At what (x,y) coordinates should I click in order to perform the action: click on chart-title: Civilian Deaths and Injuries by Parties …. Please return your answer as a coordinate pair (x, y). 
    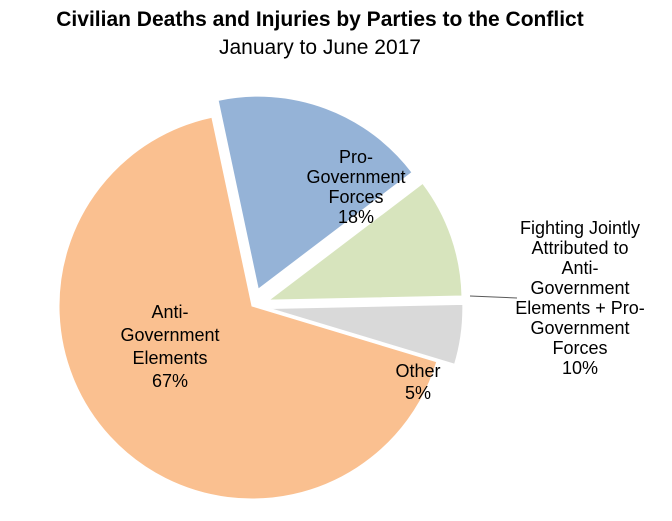
    Looking at the image, I should click on (320, 19).